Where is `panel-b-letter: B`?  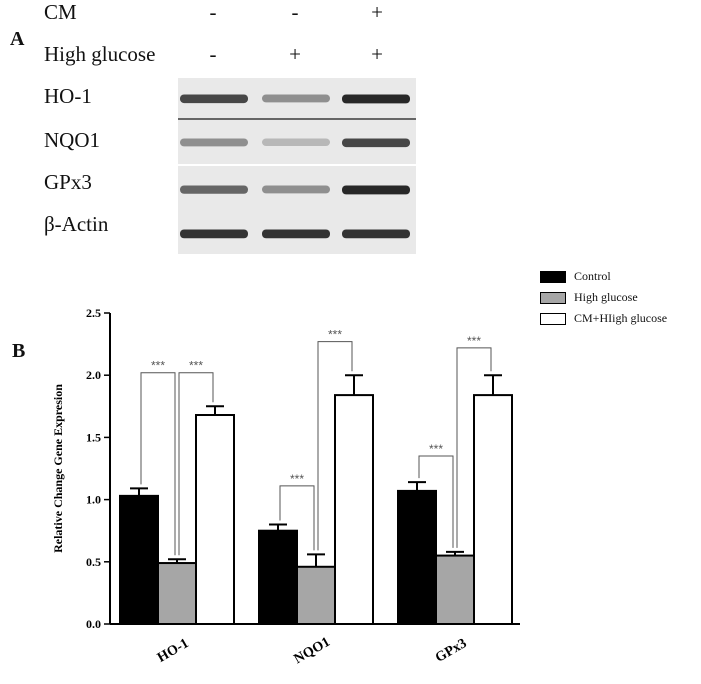 panel-b-letter: B is located at coordinates (19, 351).